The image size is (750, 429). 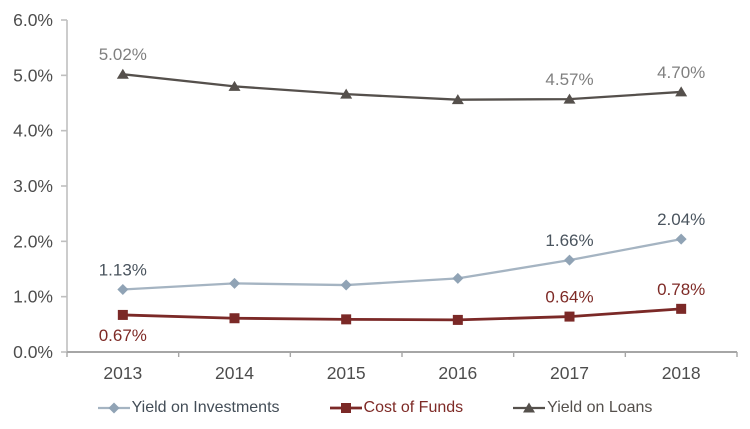 What do you see at coordinates (122, 373) in the screenshot?
I see `x-tick-label: 2013` at bounding box center [122, 373].